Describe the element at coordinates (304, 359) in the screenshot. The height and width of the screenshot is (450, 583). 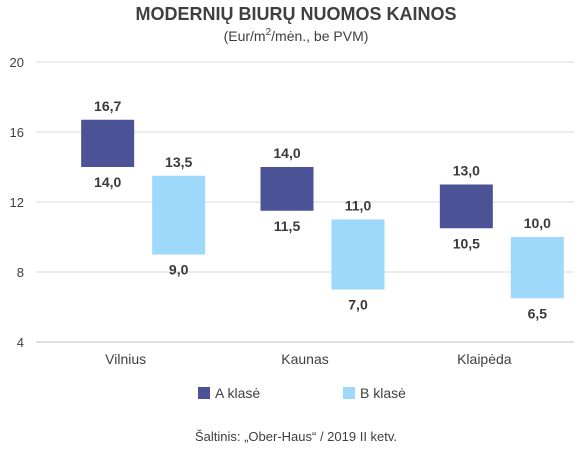
I see `category-label: Kaunas` at that location.